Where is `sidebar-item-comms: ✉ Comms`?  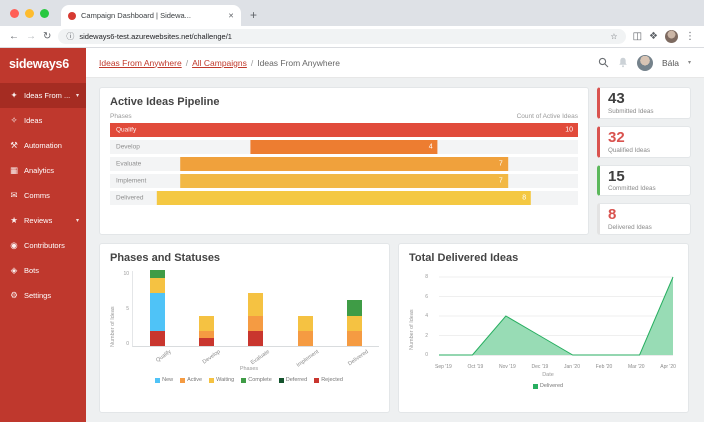
sidebar-item-comms: ✉ Comms is located at coordinates (43, 195).